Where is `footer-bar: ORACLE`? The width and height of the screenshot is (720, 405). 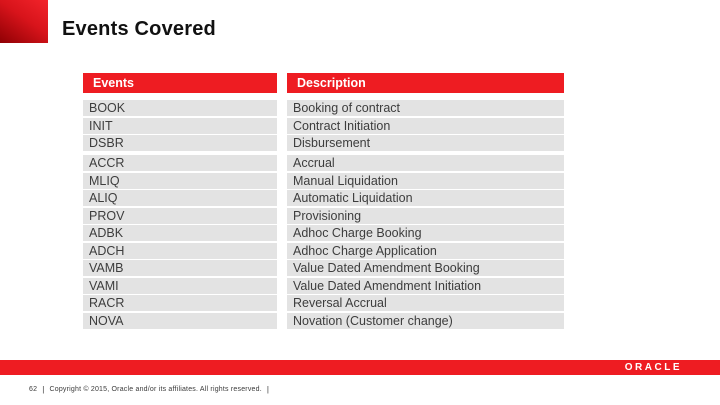
footer-bar: ORACLE is located at coordinates (360, 367).